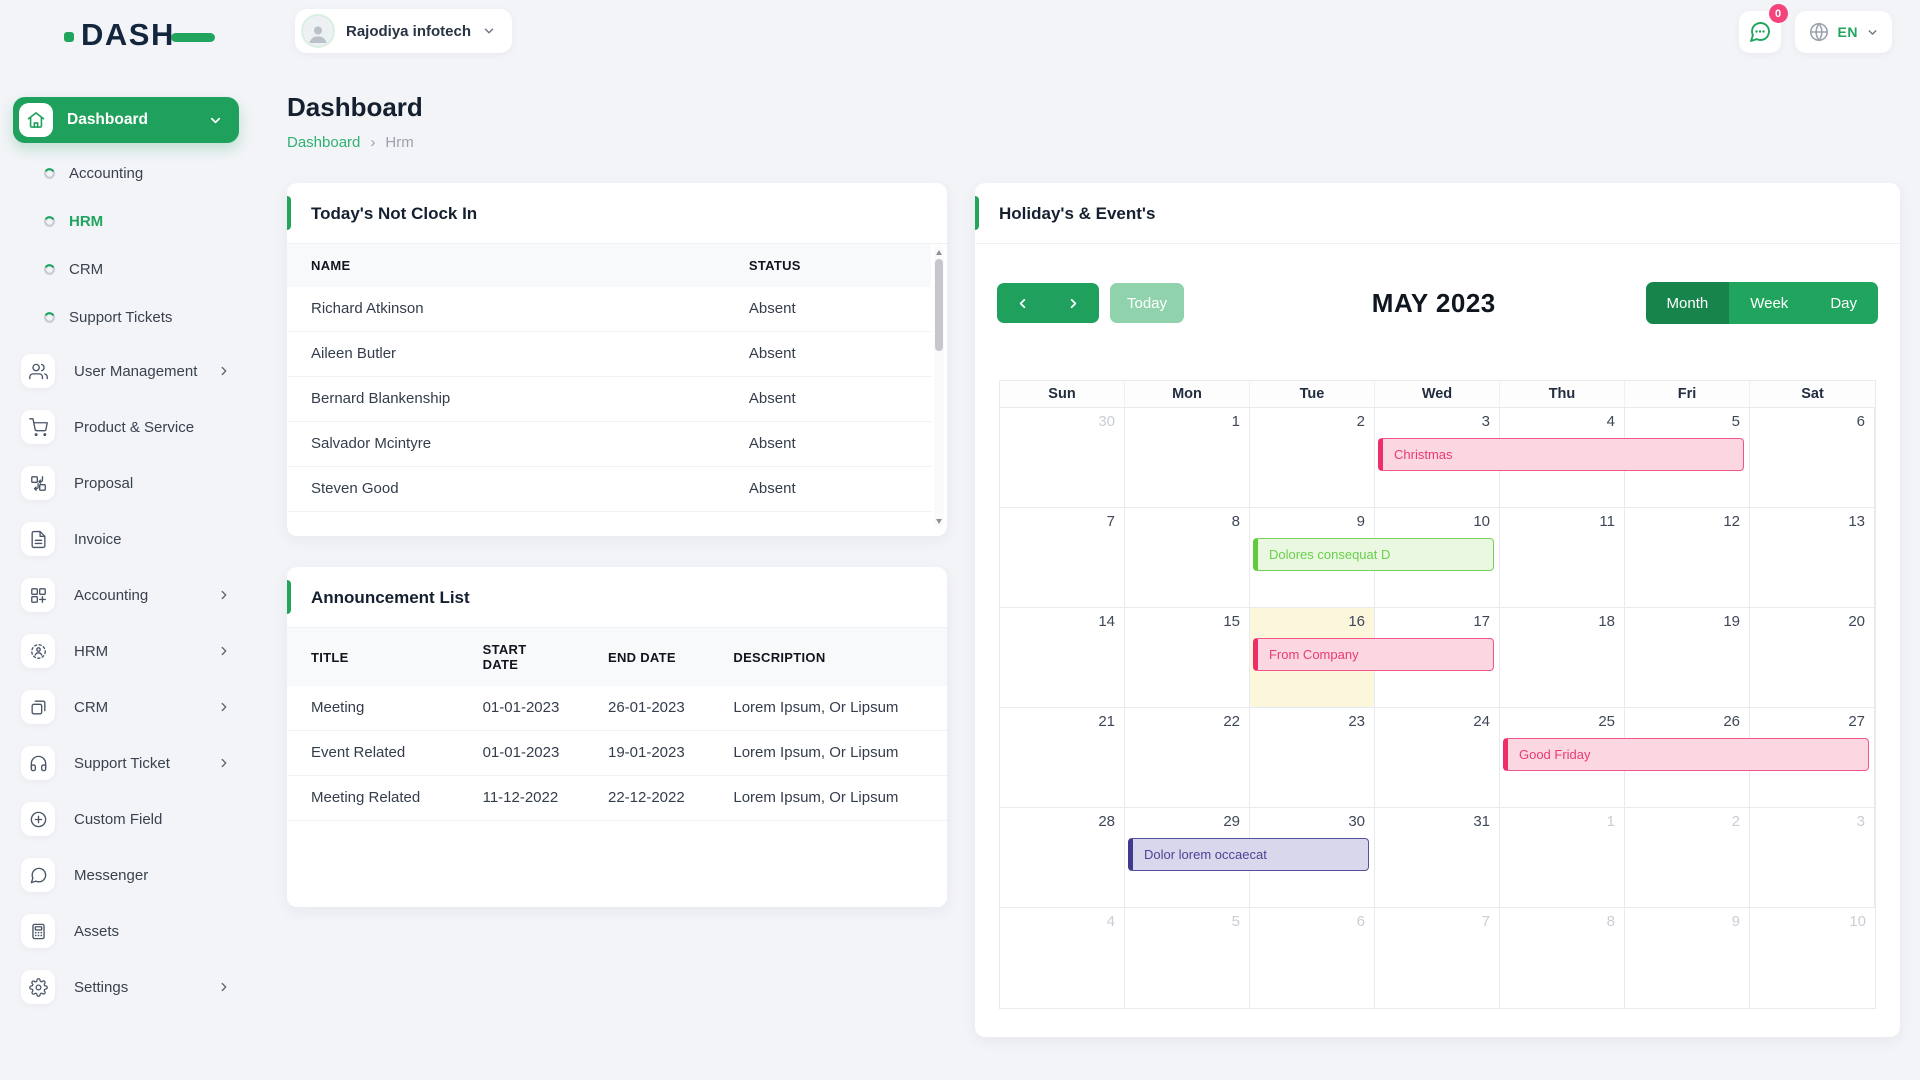  I want to click on hrm-person-icon, so click(38, 651).